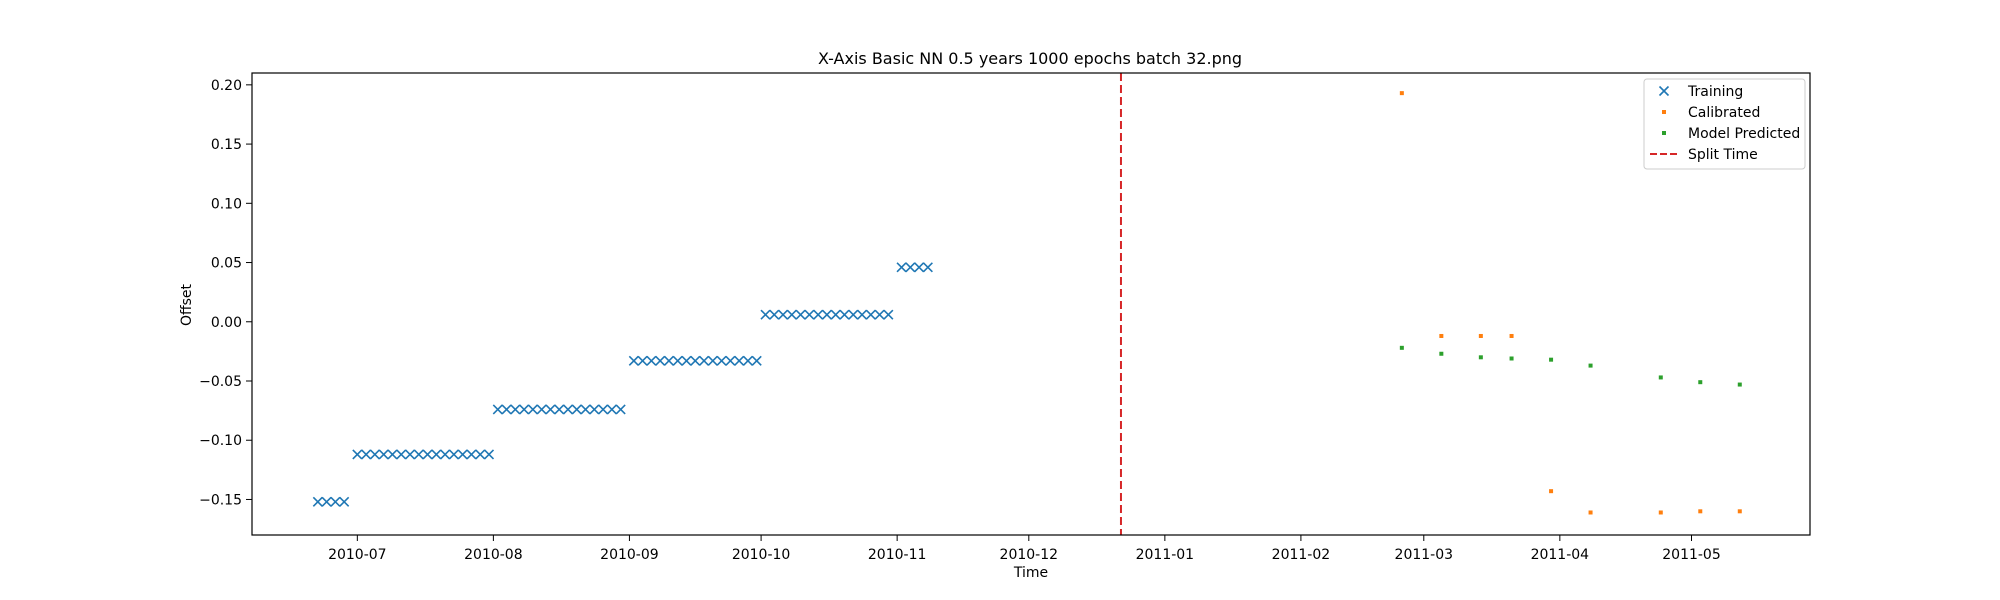 The image size is (2000, 600). Describe the element at coordinates (1724, 124) in the screenshot. I see `legend-box` at that location.